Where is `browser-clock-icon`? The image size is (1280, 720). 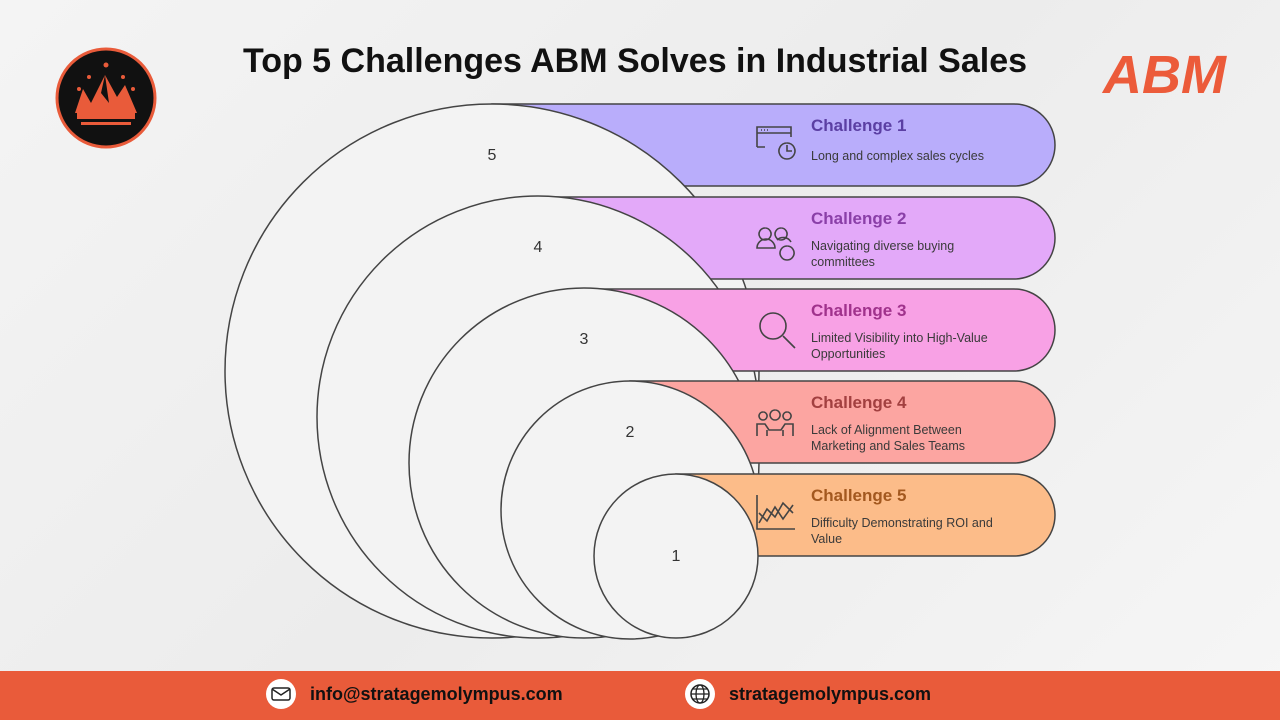 browser-clock-icon is located at coordinates (776, 143).